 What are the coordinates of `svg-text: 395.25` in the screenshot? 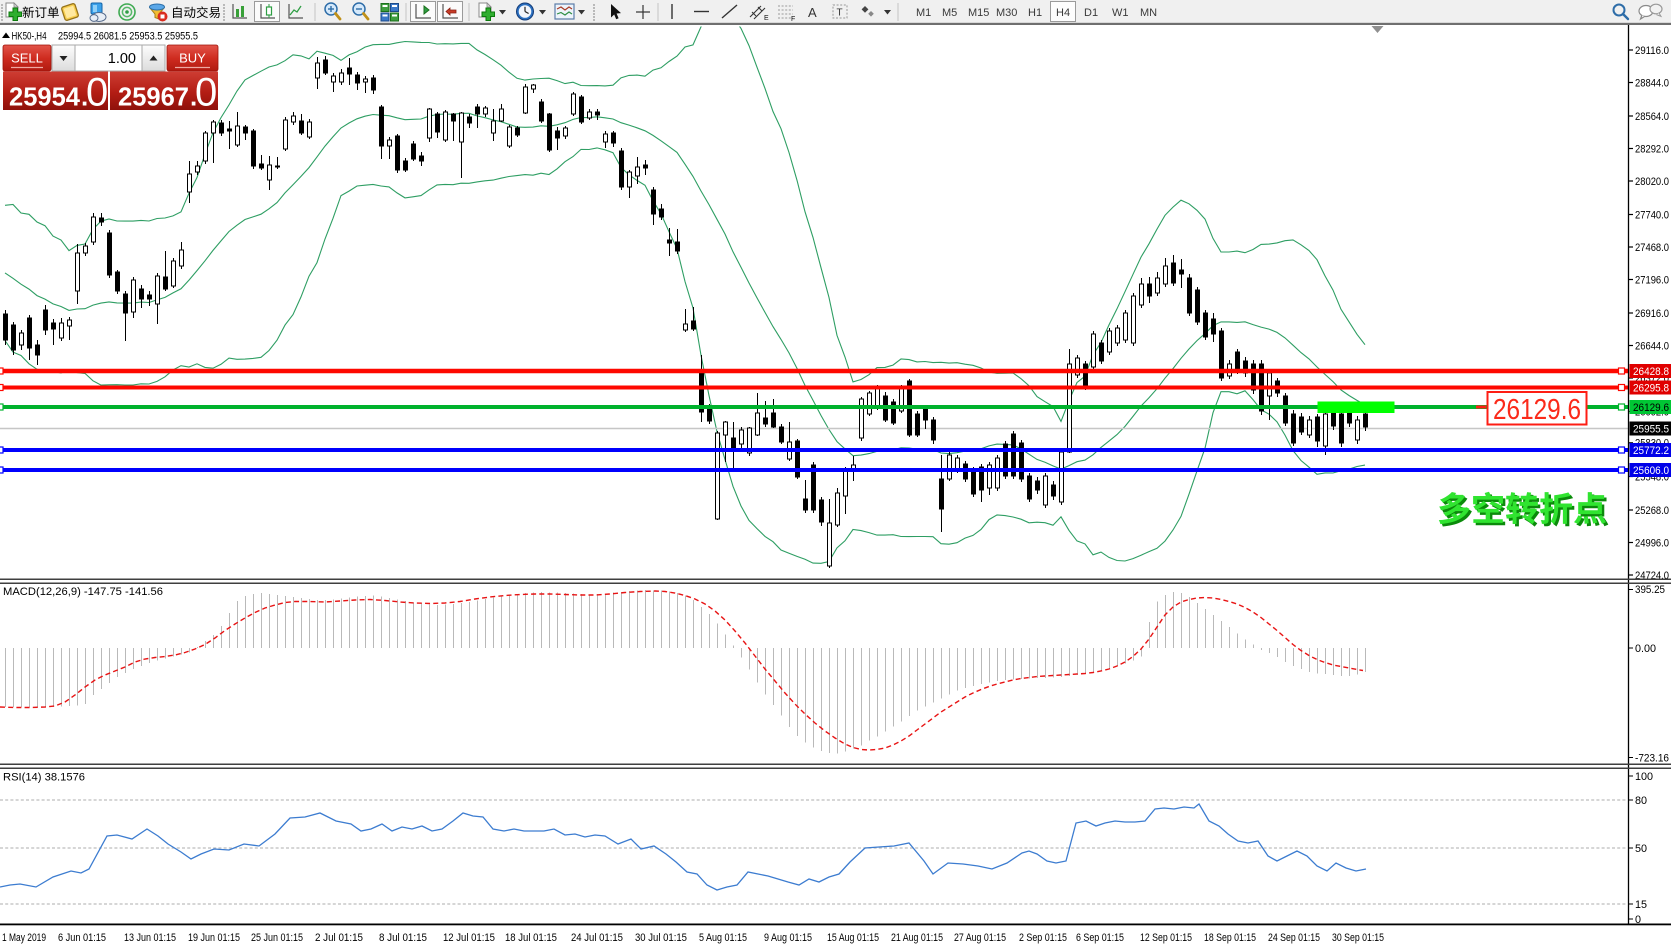 It's located at (1650, 590).